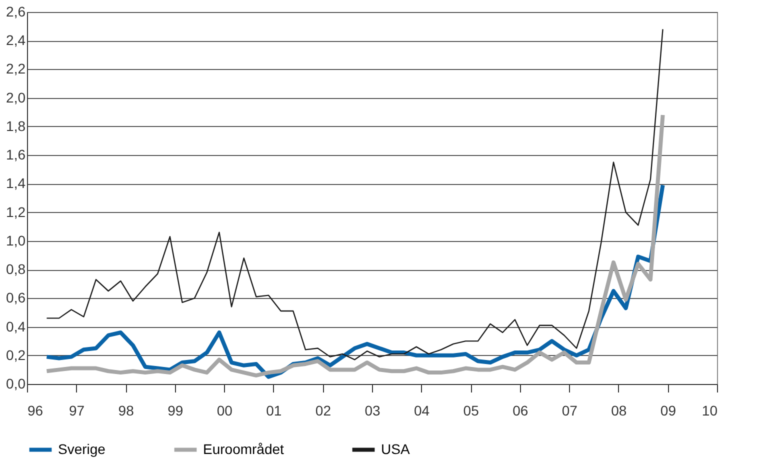 The height and width of the screenshot is (465, 769). I want to click on y-tick-label: 0,4, so click(16, 326).